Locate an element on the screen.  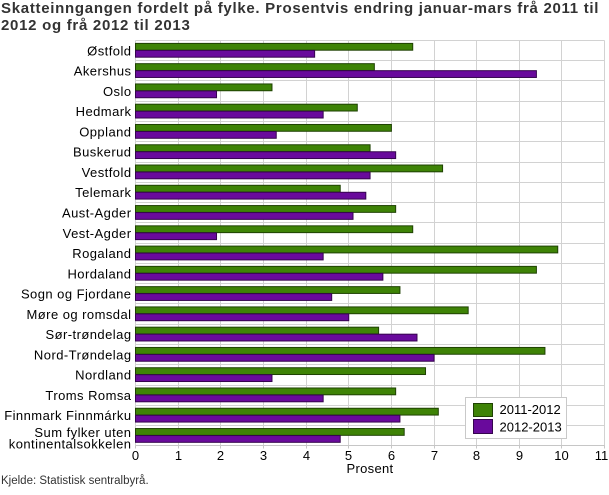
svg-text: 8 is located at coordinates (476, 455).